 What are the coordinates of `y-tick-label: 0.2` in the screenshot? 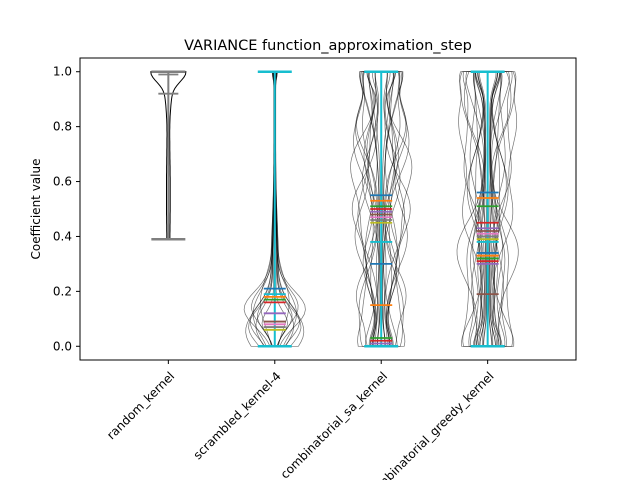 It's located at (62, 291).